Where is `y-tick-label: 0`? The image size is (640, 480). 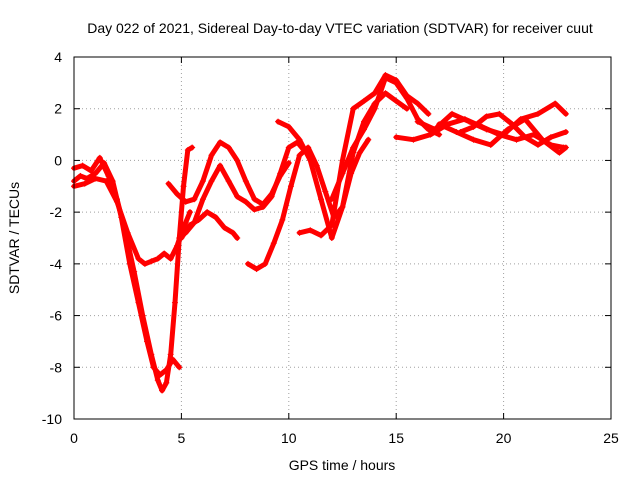 y-tick-label: 0 is located at coordinates (58, 160).